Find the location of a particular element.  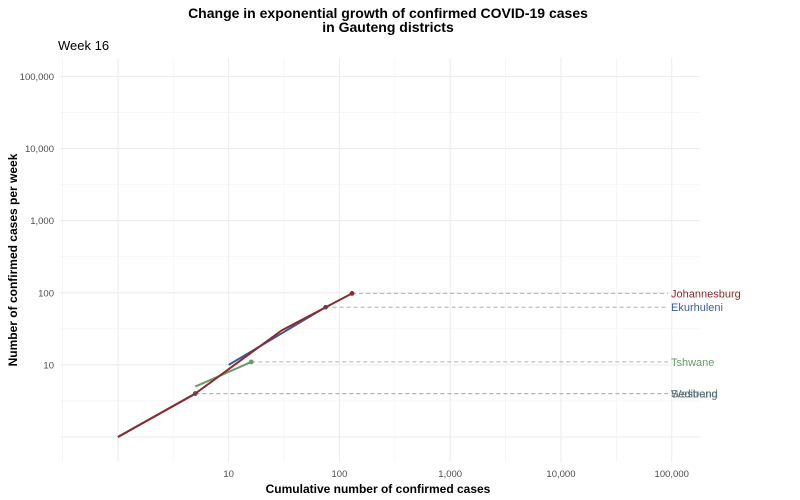

x-tick-label: 10 is located at coordinates (228, 474).